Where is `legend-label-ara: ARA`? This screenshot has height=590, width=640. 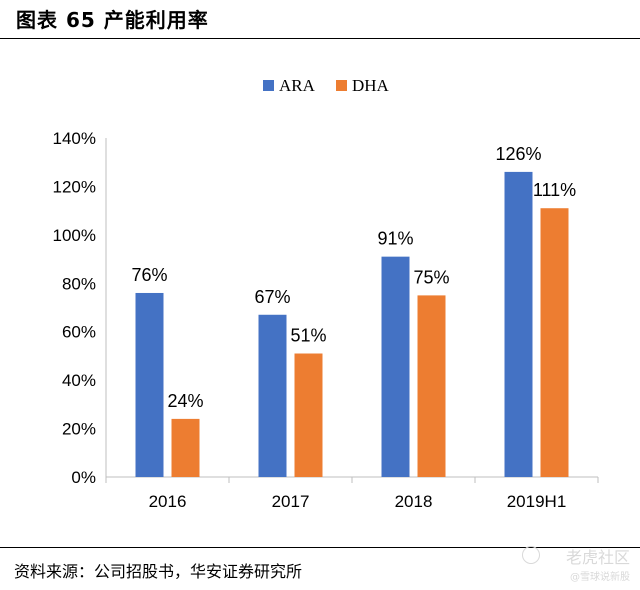
legend-label-ara: ARA is located at coordinates (297, 85).